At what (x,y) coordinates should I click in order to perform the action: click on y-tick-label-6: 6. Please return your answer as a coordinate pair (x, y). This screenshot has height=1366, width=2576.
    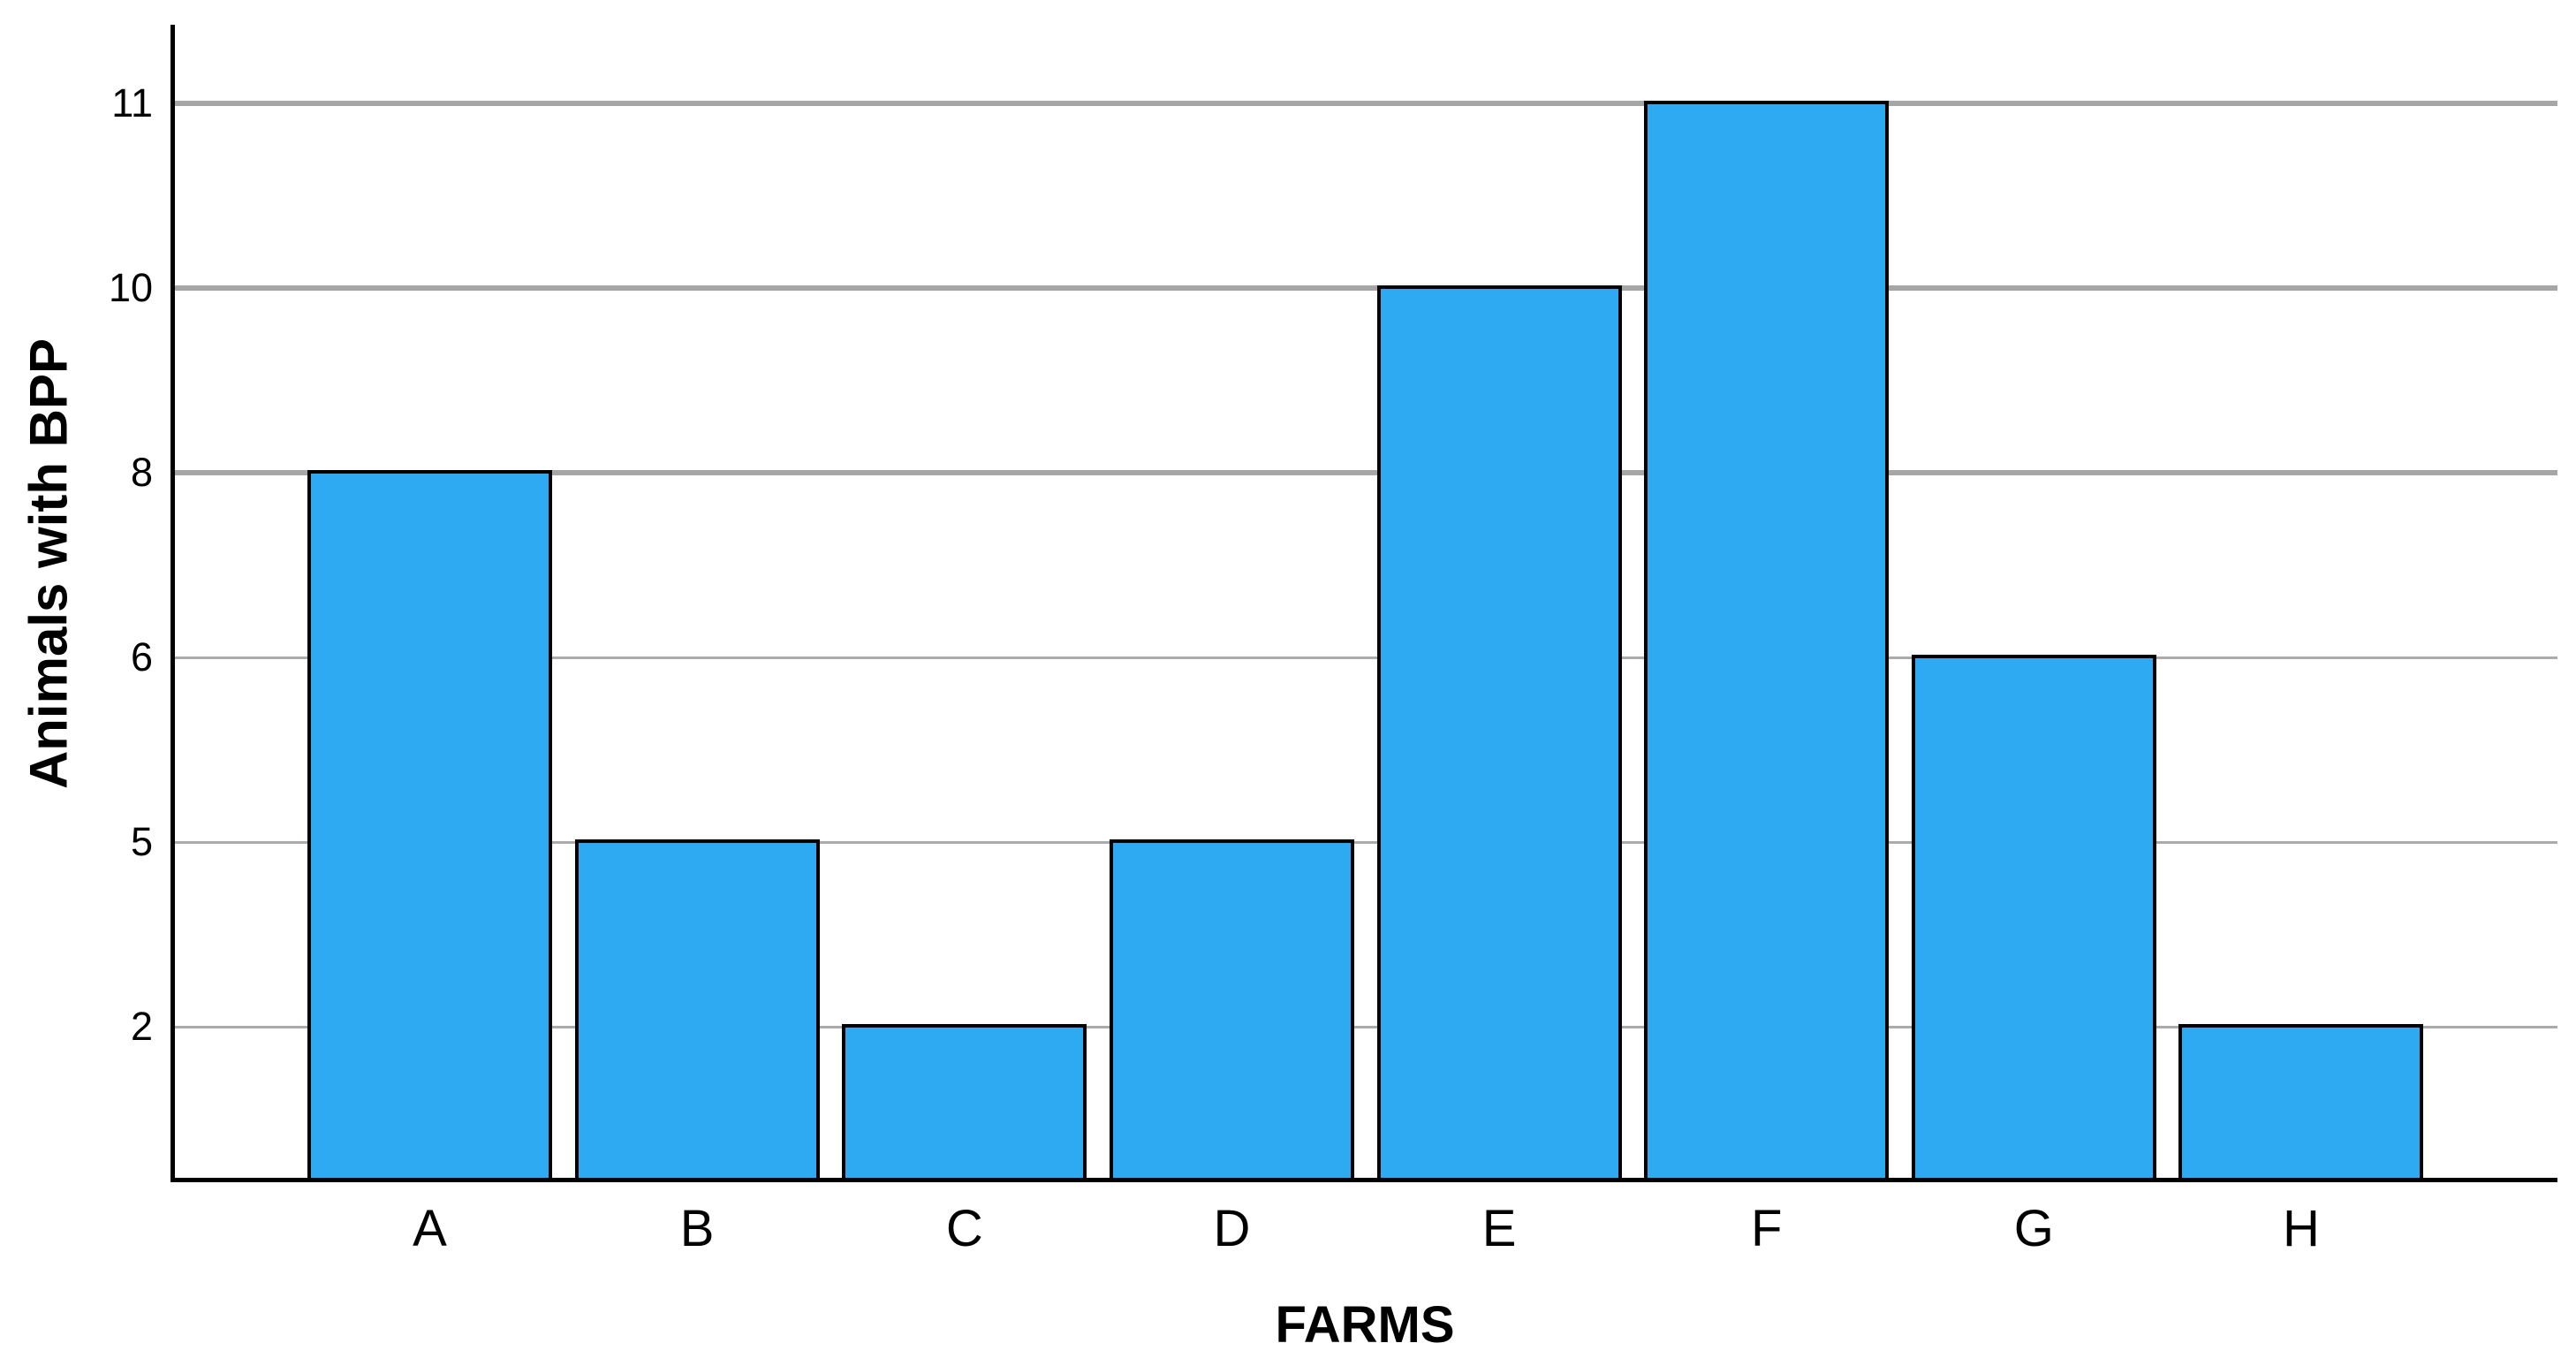
    Looking at the image, I should click on (141, 656).